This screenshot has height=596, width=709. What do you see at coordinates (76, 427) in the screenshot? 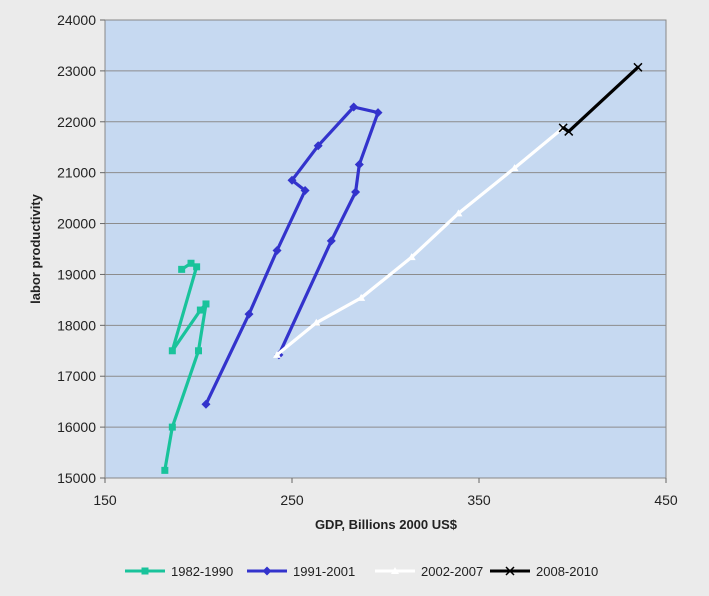
I see `y-tick-label: 16000` at bounding box center [76, 427].